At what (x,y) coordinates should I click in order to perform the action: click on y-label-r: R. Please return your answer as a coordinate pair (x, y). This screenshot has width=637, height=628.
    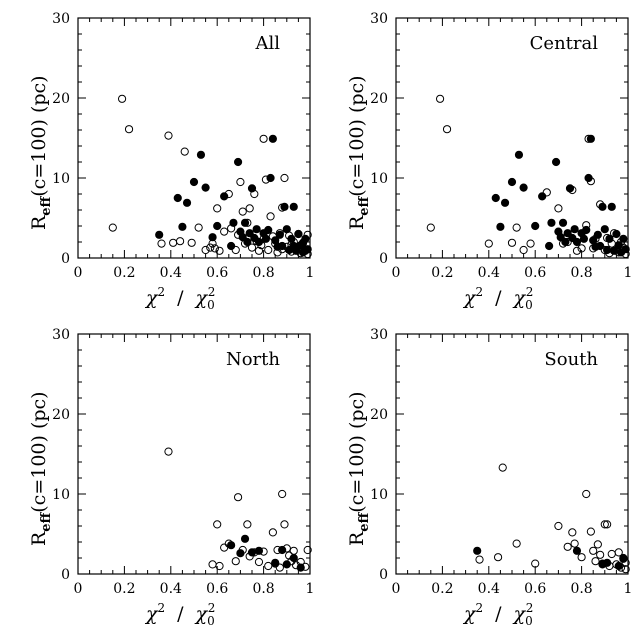
    Looking at the image, I should click on (39, 538).